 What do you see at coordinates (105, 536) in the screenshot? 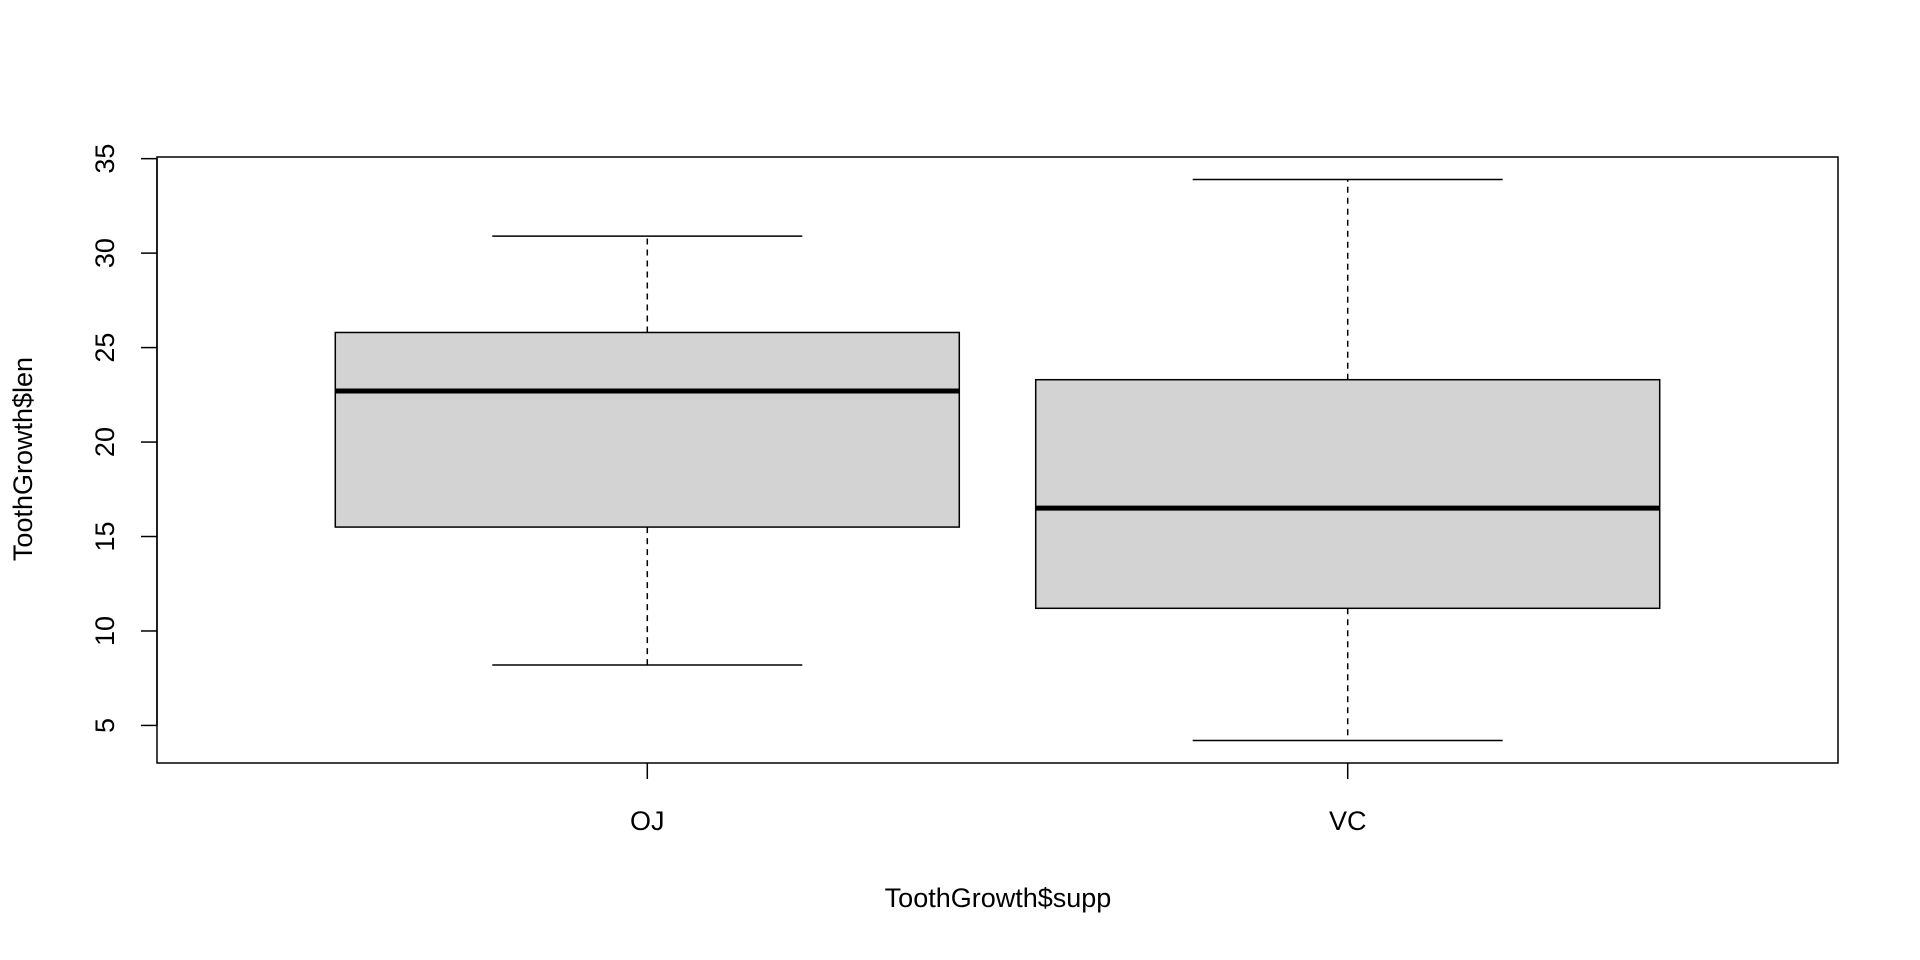
I see `y-tick-label: 15` at bounding box center [105, 536].